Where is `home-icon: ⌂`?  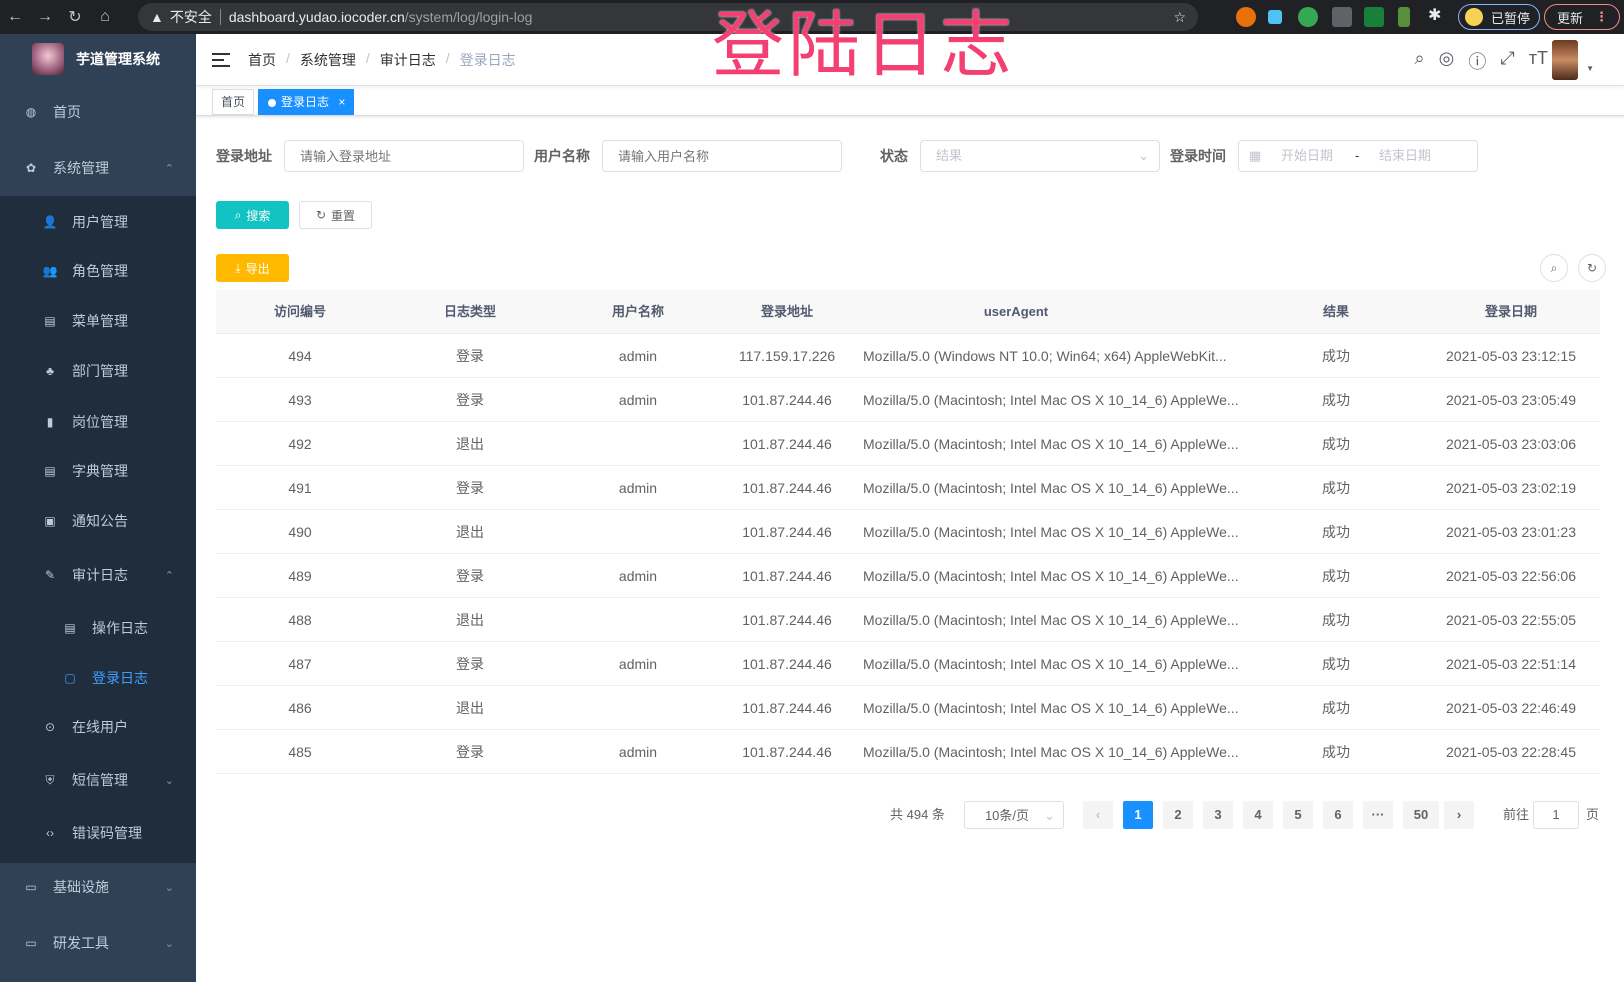
home-icon: ⌂ is located at coordinates (105, 16).